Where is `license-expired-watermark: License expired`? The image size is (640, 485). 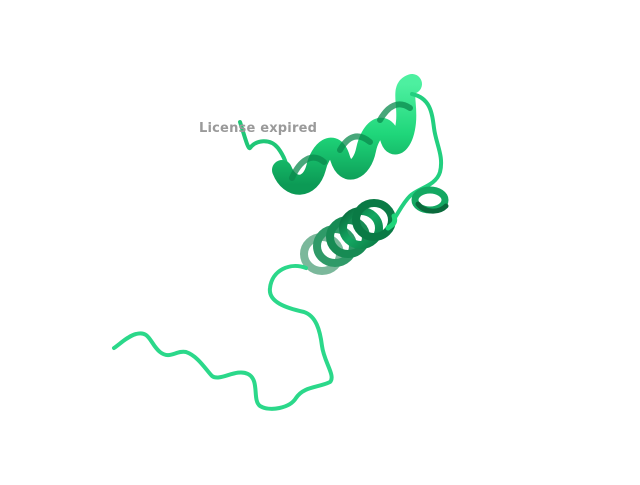 license-expired-watermark: License expired is located at coordinates (258, 128).